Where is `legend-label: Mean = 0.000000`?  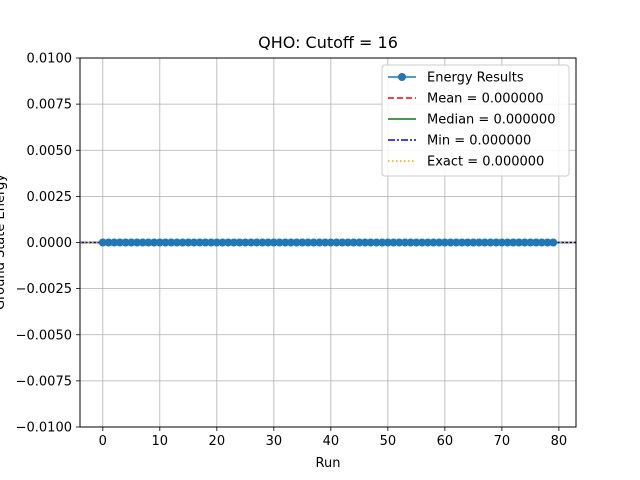 legend-label: Mean = 0.000000 is located at coordinates (485, 99).